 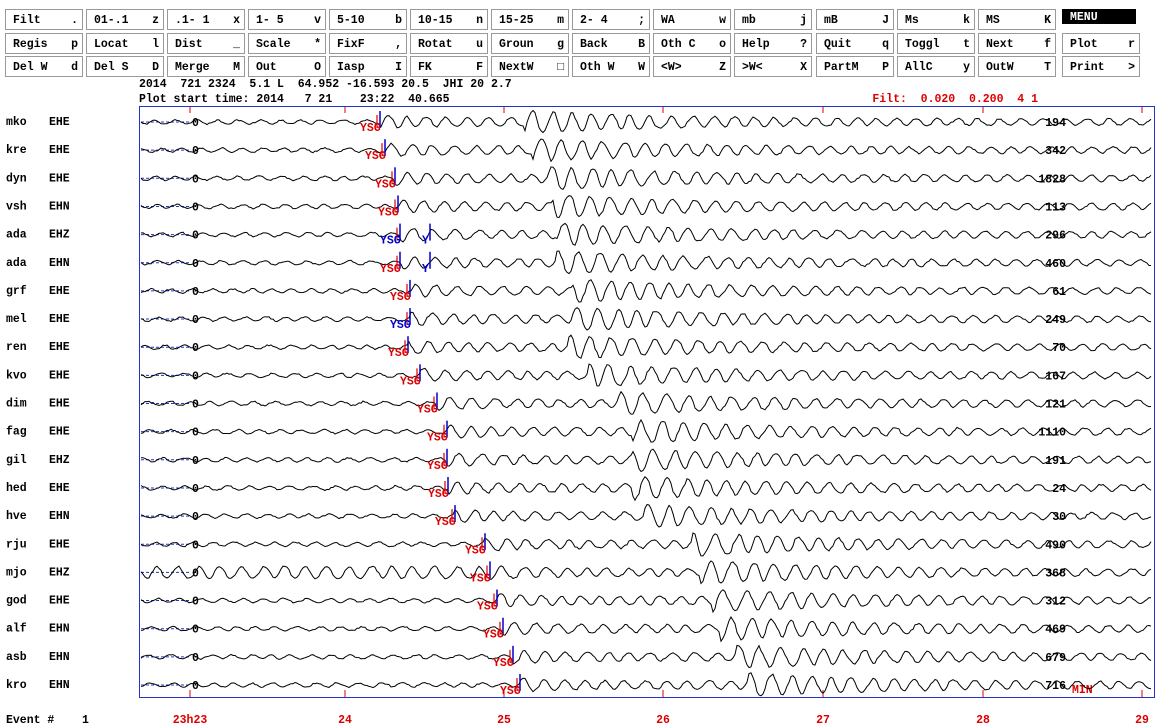 What do you see at coordinates (155, 44) in the screenshot?
I see `button-key: l` at bounding box center [155, 44].